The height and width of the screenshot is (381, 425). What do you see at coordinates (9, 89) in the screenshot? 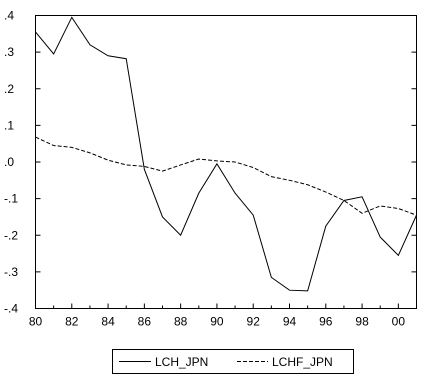
I see `y-tick-label: .2` at bounding box center [9, 89].